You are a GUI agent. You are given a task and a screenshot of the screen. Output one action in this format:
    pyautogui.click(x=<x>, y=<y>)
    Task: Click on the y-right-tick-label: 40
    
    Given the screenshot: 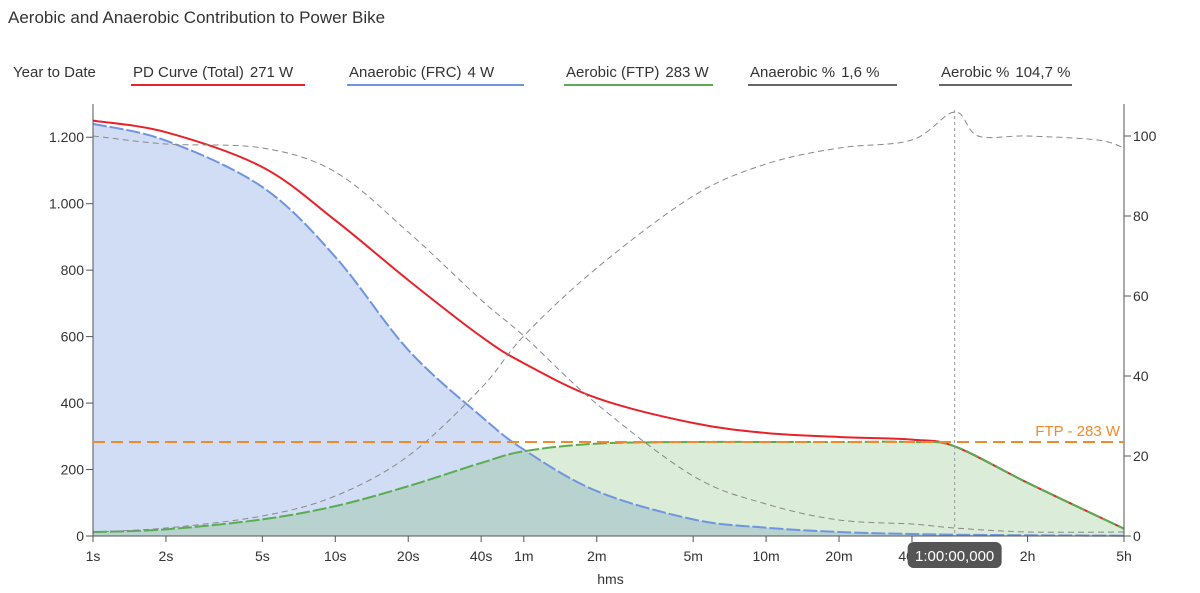 What is the action you would take?
    pyautogui.click(x=1141, y=376)
    